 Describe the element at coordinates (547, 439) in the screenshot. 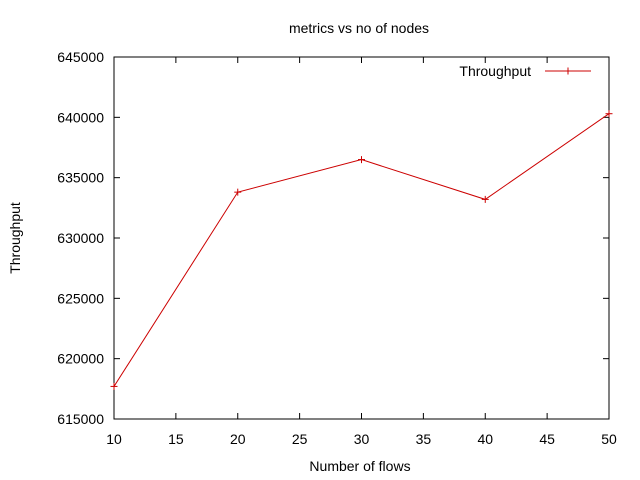

I see `x-tick-label-7: 45` at that location.